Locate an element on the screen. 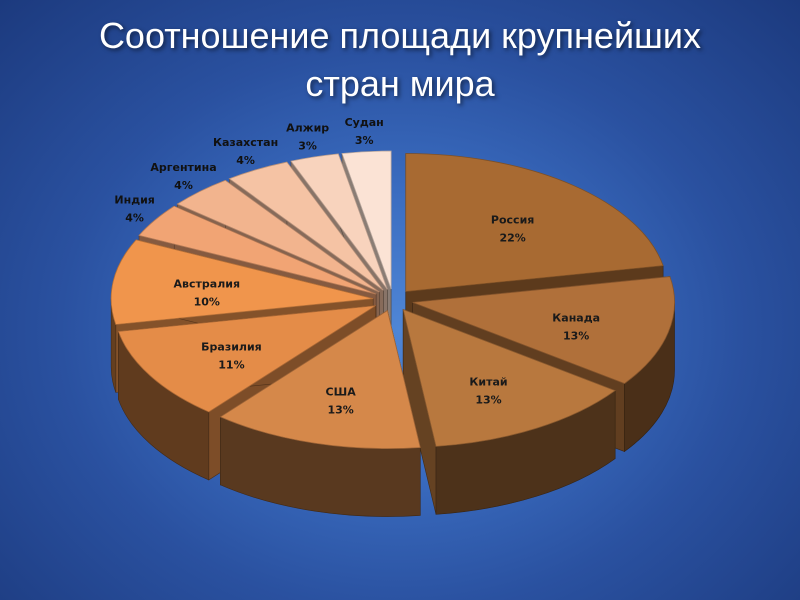 Image resolution: width=800 pixels, height=600 pixels. slice-3-value-label: 13% is located at coordinates (488, 399).